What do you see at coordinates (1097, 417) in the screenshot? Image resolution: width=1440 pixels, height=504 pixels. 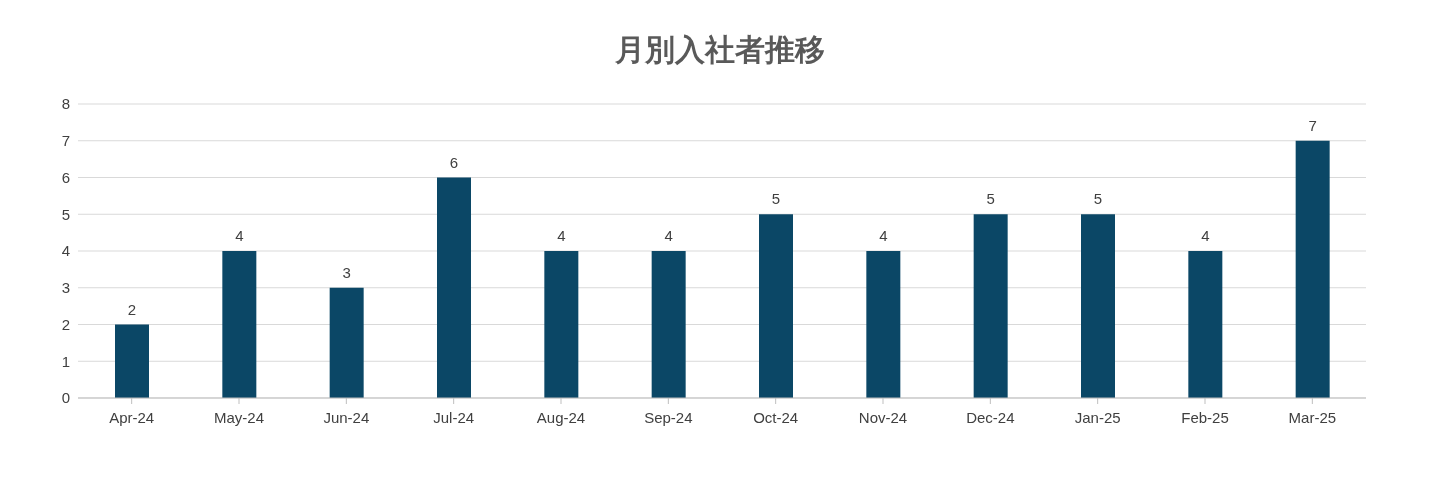 I see `x-tick-label: Jan-25` at bounding box center [1097, 417].